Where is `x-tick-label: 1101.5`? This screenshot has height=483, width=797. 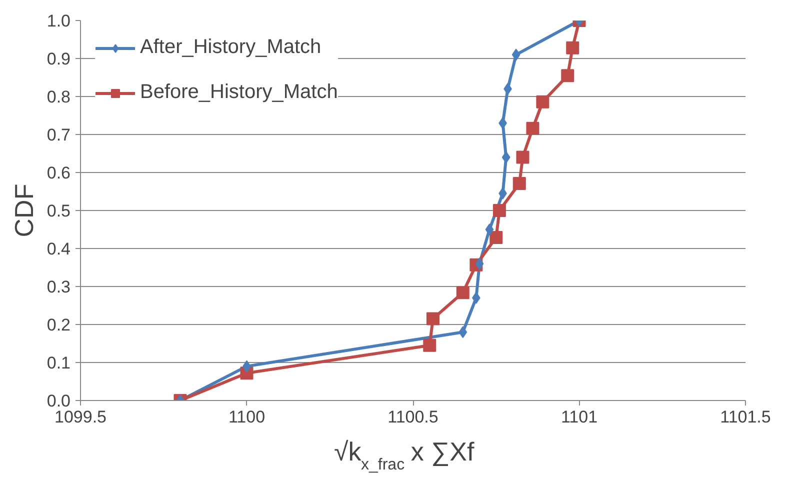
x-tick-label: 1101.5 is located at coordinates (745, 417).